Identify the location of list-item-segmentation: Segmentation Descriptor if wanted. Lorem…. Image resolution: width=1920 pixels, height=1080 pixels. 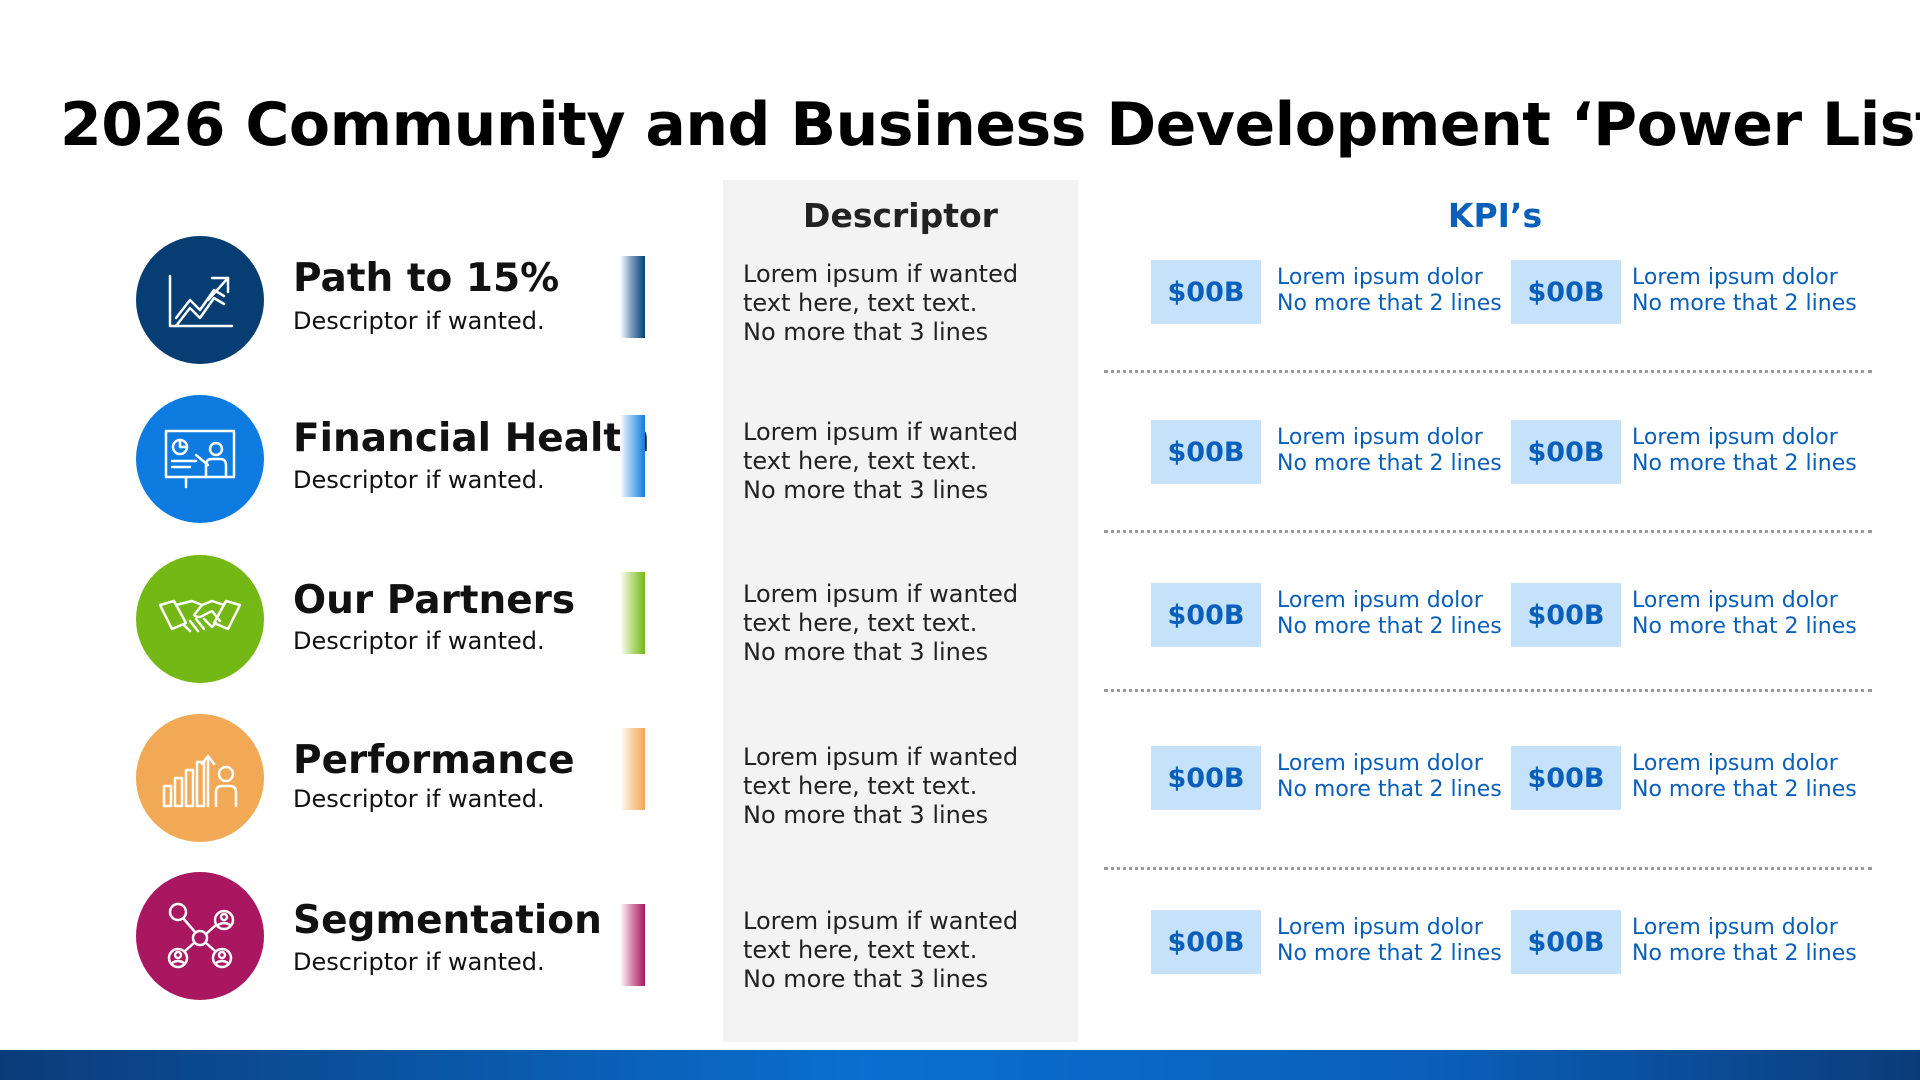
(960, 940).